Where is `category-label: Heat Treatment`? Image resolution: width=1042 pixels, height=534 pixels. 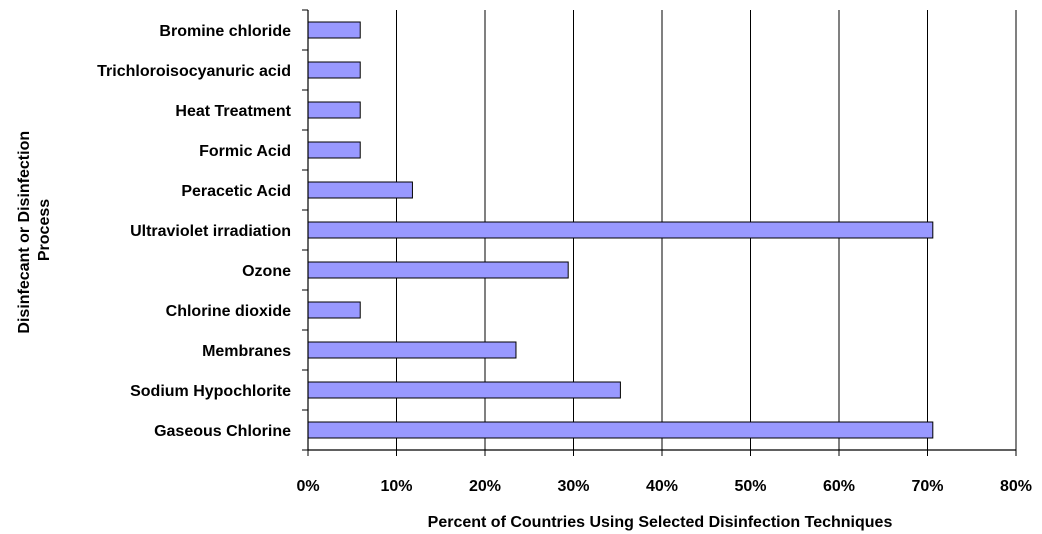 category-label: Heat Treatment is located at coordinates (233, 111).